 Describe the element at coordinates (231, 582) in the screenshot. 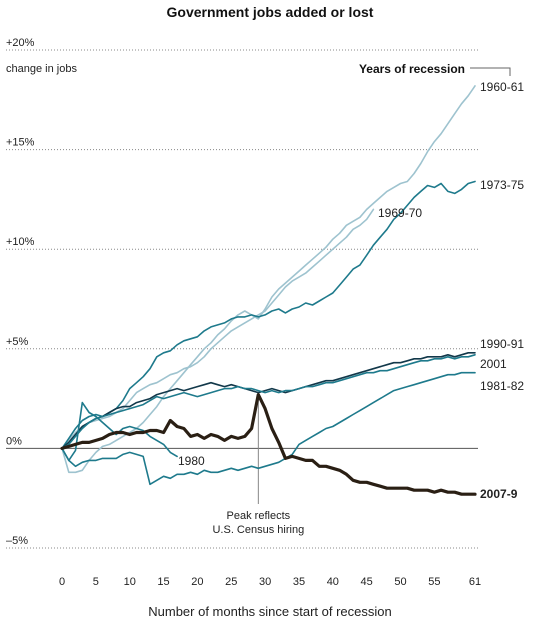

I see `x-tick-label: 25` at that location.